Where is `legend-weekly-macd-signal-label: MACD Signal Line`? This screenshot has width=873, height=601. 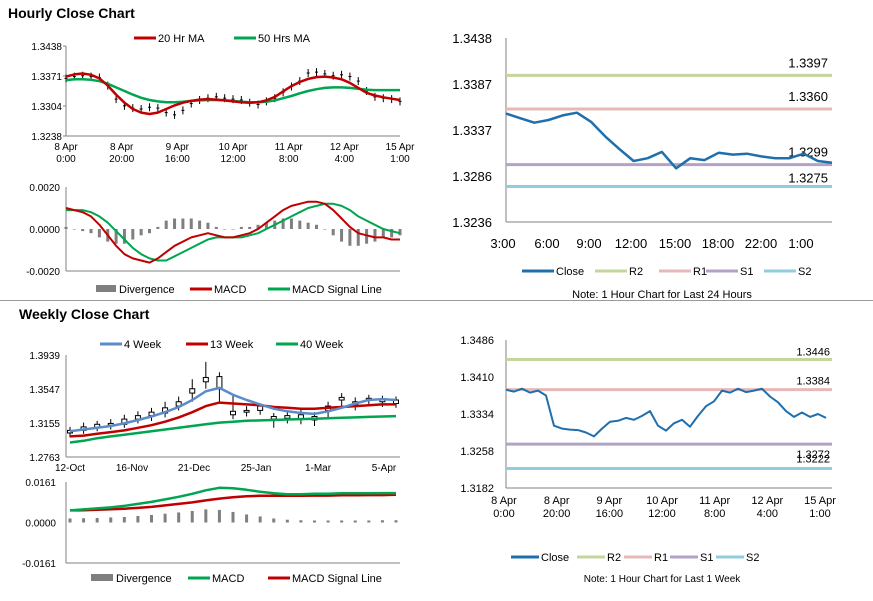 legend-weekly-macd-signal-label: MACD Signal Line is located at coordinates (337, 579).